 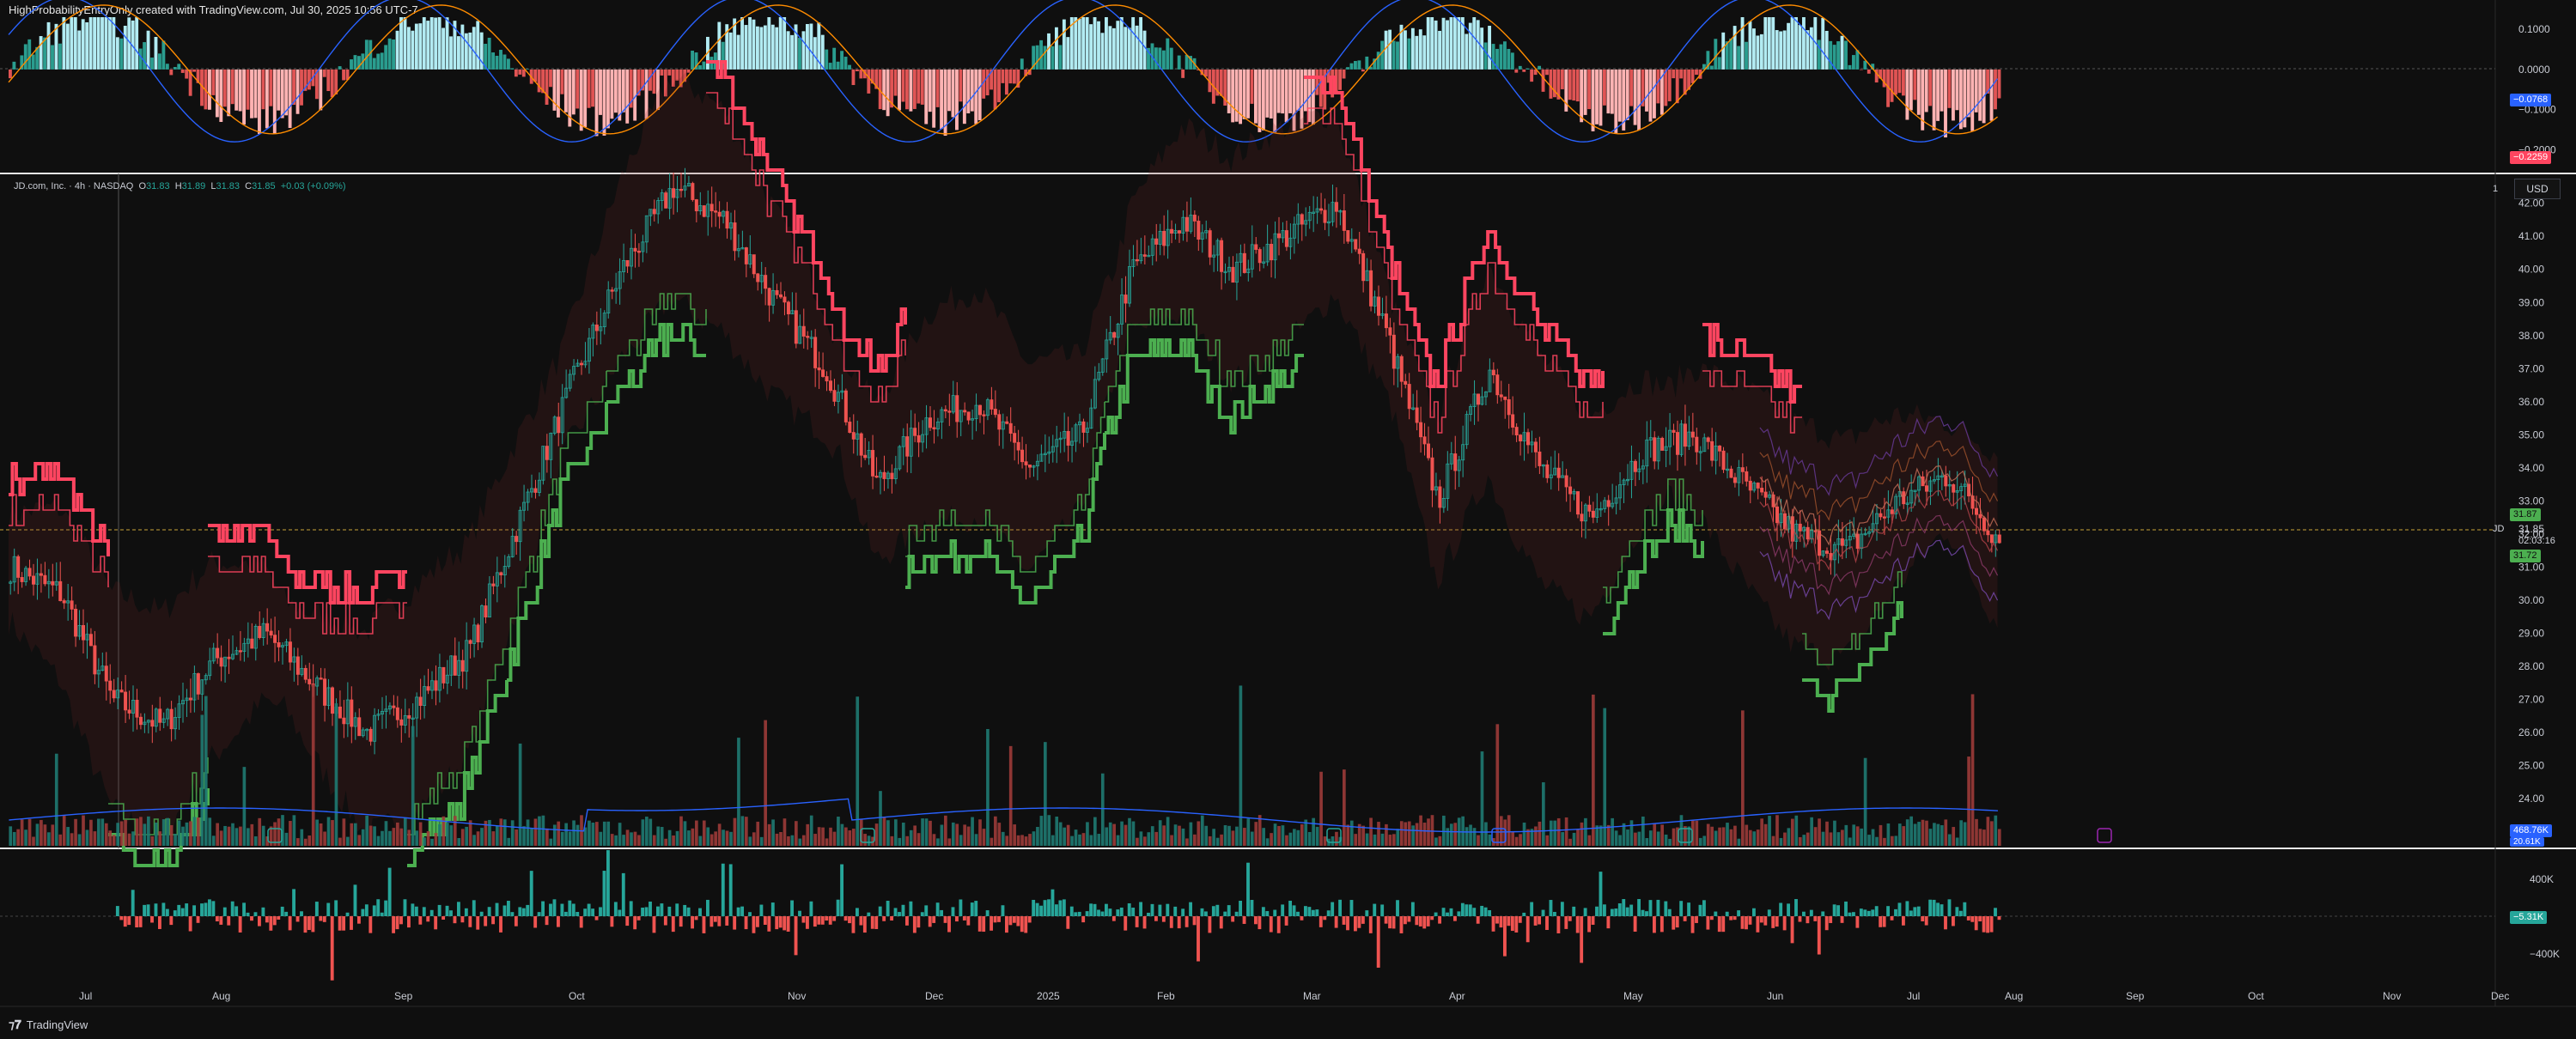 I want to click on time-tick-label: Aug, so click(x=221, y=996).